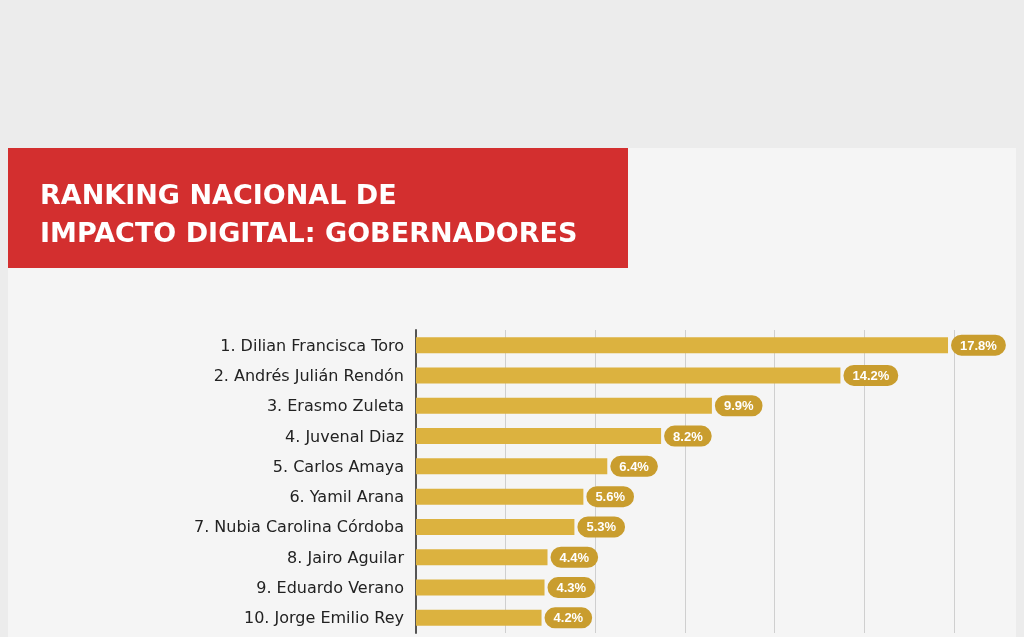  What do you see at coordinates (601, 527) in the screenshot?
I see `data-label: 5.3%` at bounding box center [601, 527].